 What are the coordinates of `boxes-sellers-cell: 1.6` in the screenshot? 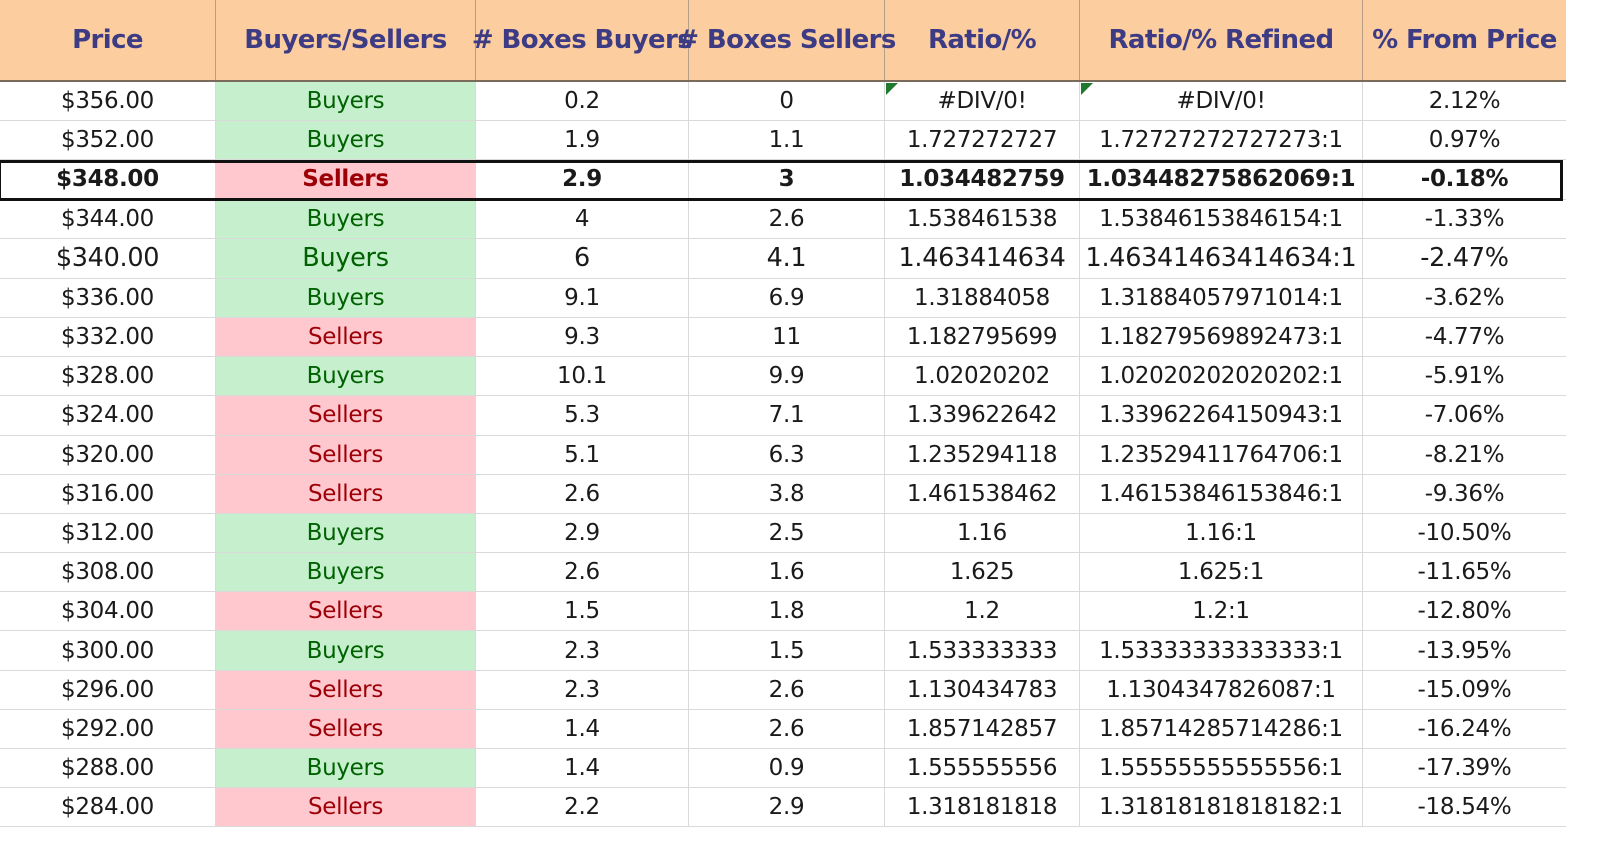 It's located at (787, 572).